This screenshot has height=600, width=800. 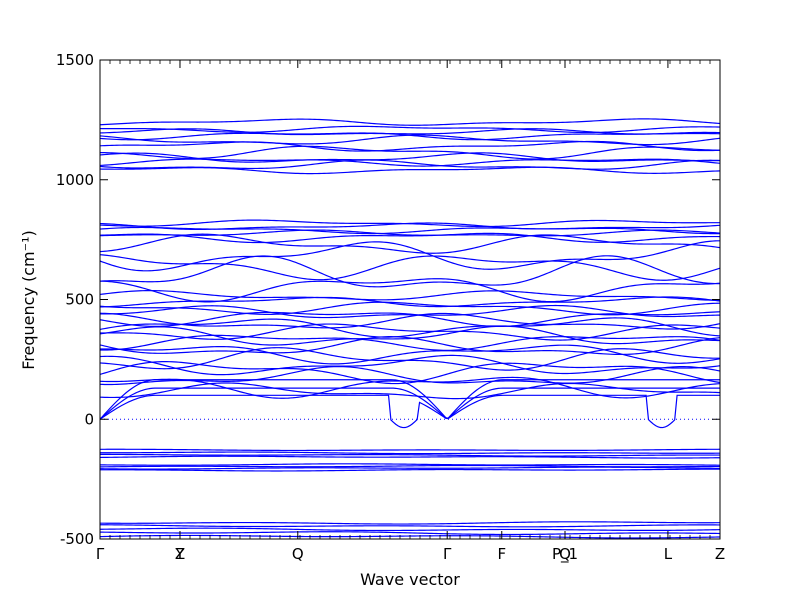 I want to click on x-tick-label: Y, so click(x=179, y=554).